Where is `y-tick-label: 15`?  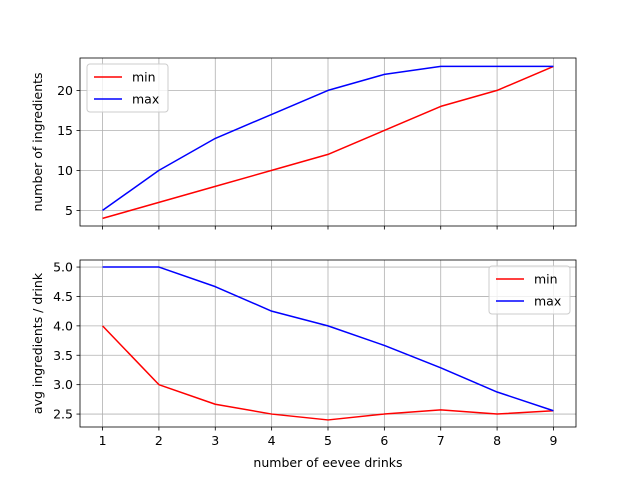 y-tick-label: 15 is located at coordinates (65, 130).